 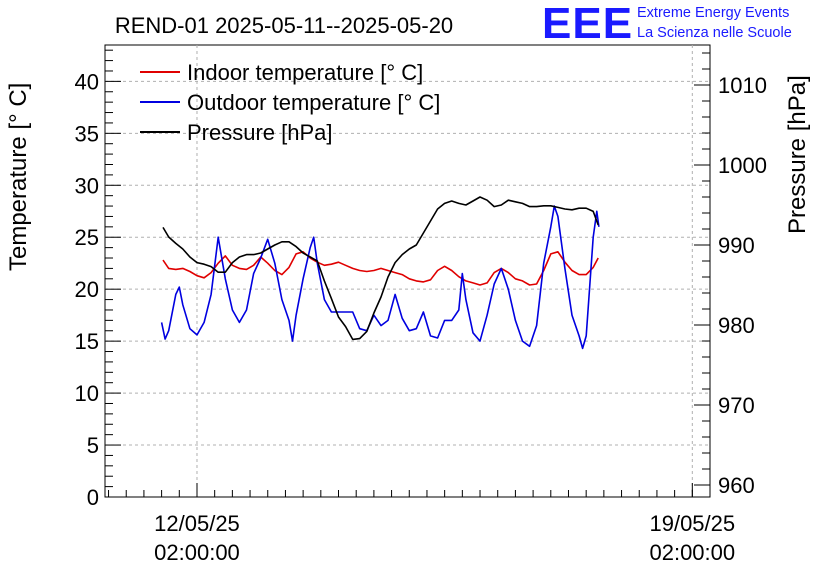 What do you see at coordinates (87, 237) in the screenshot?
I see `y-tick-label: 25` at bounding box center [87, 237].